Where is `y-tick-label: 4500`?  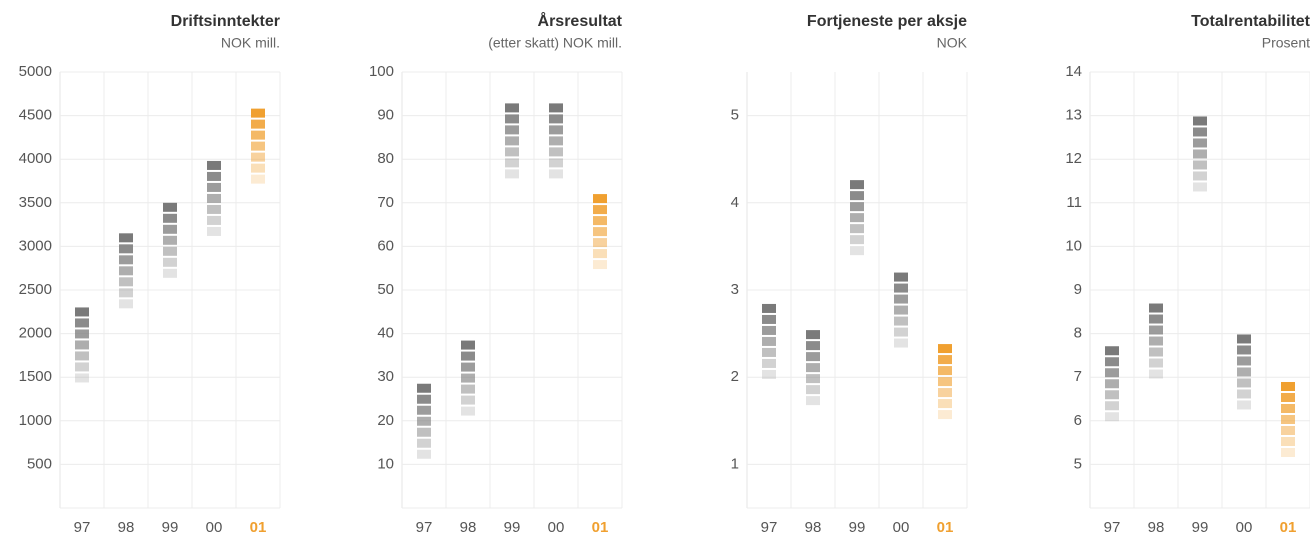 y-tick-label: 4500 is located at coordinates (35, 115).